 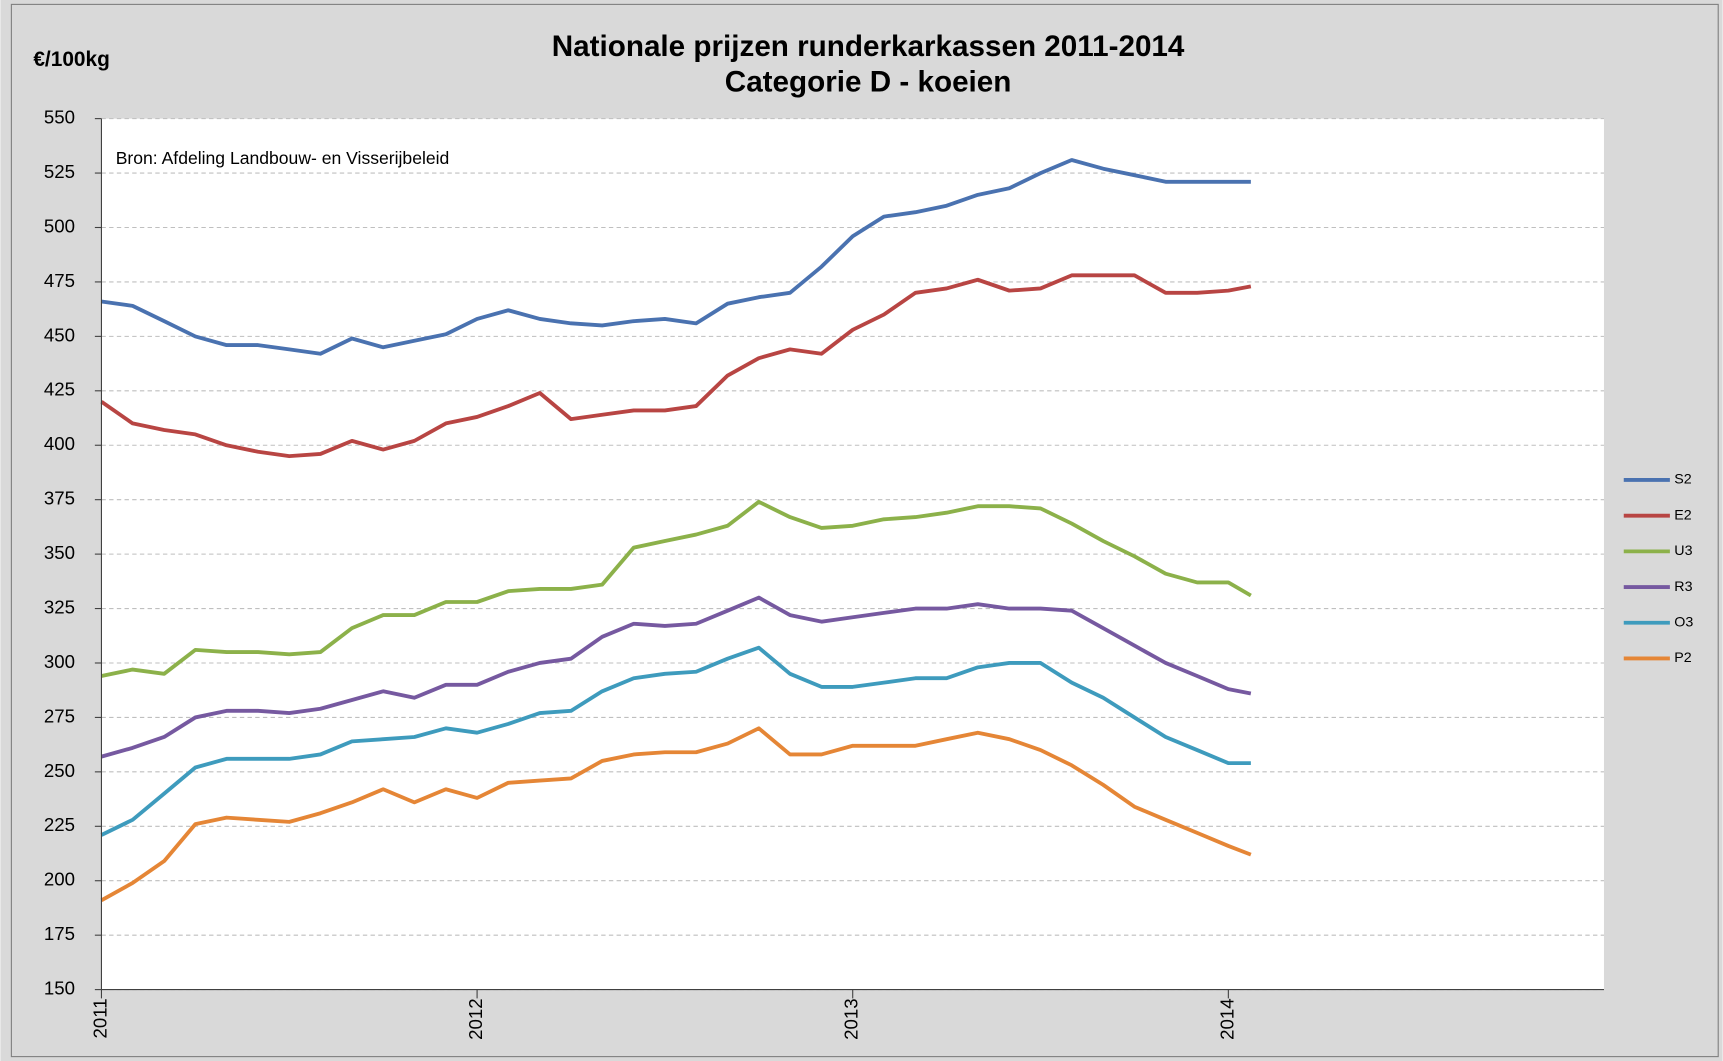 I want to click on y-tick-label: 425, so click(x=59, y=389).